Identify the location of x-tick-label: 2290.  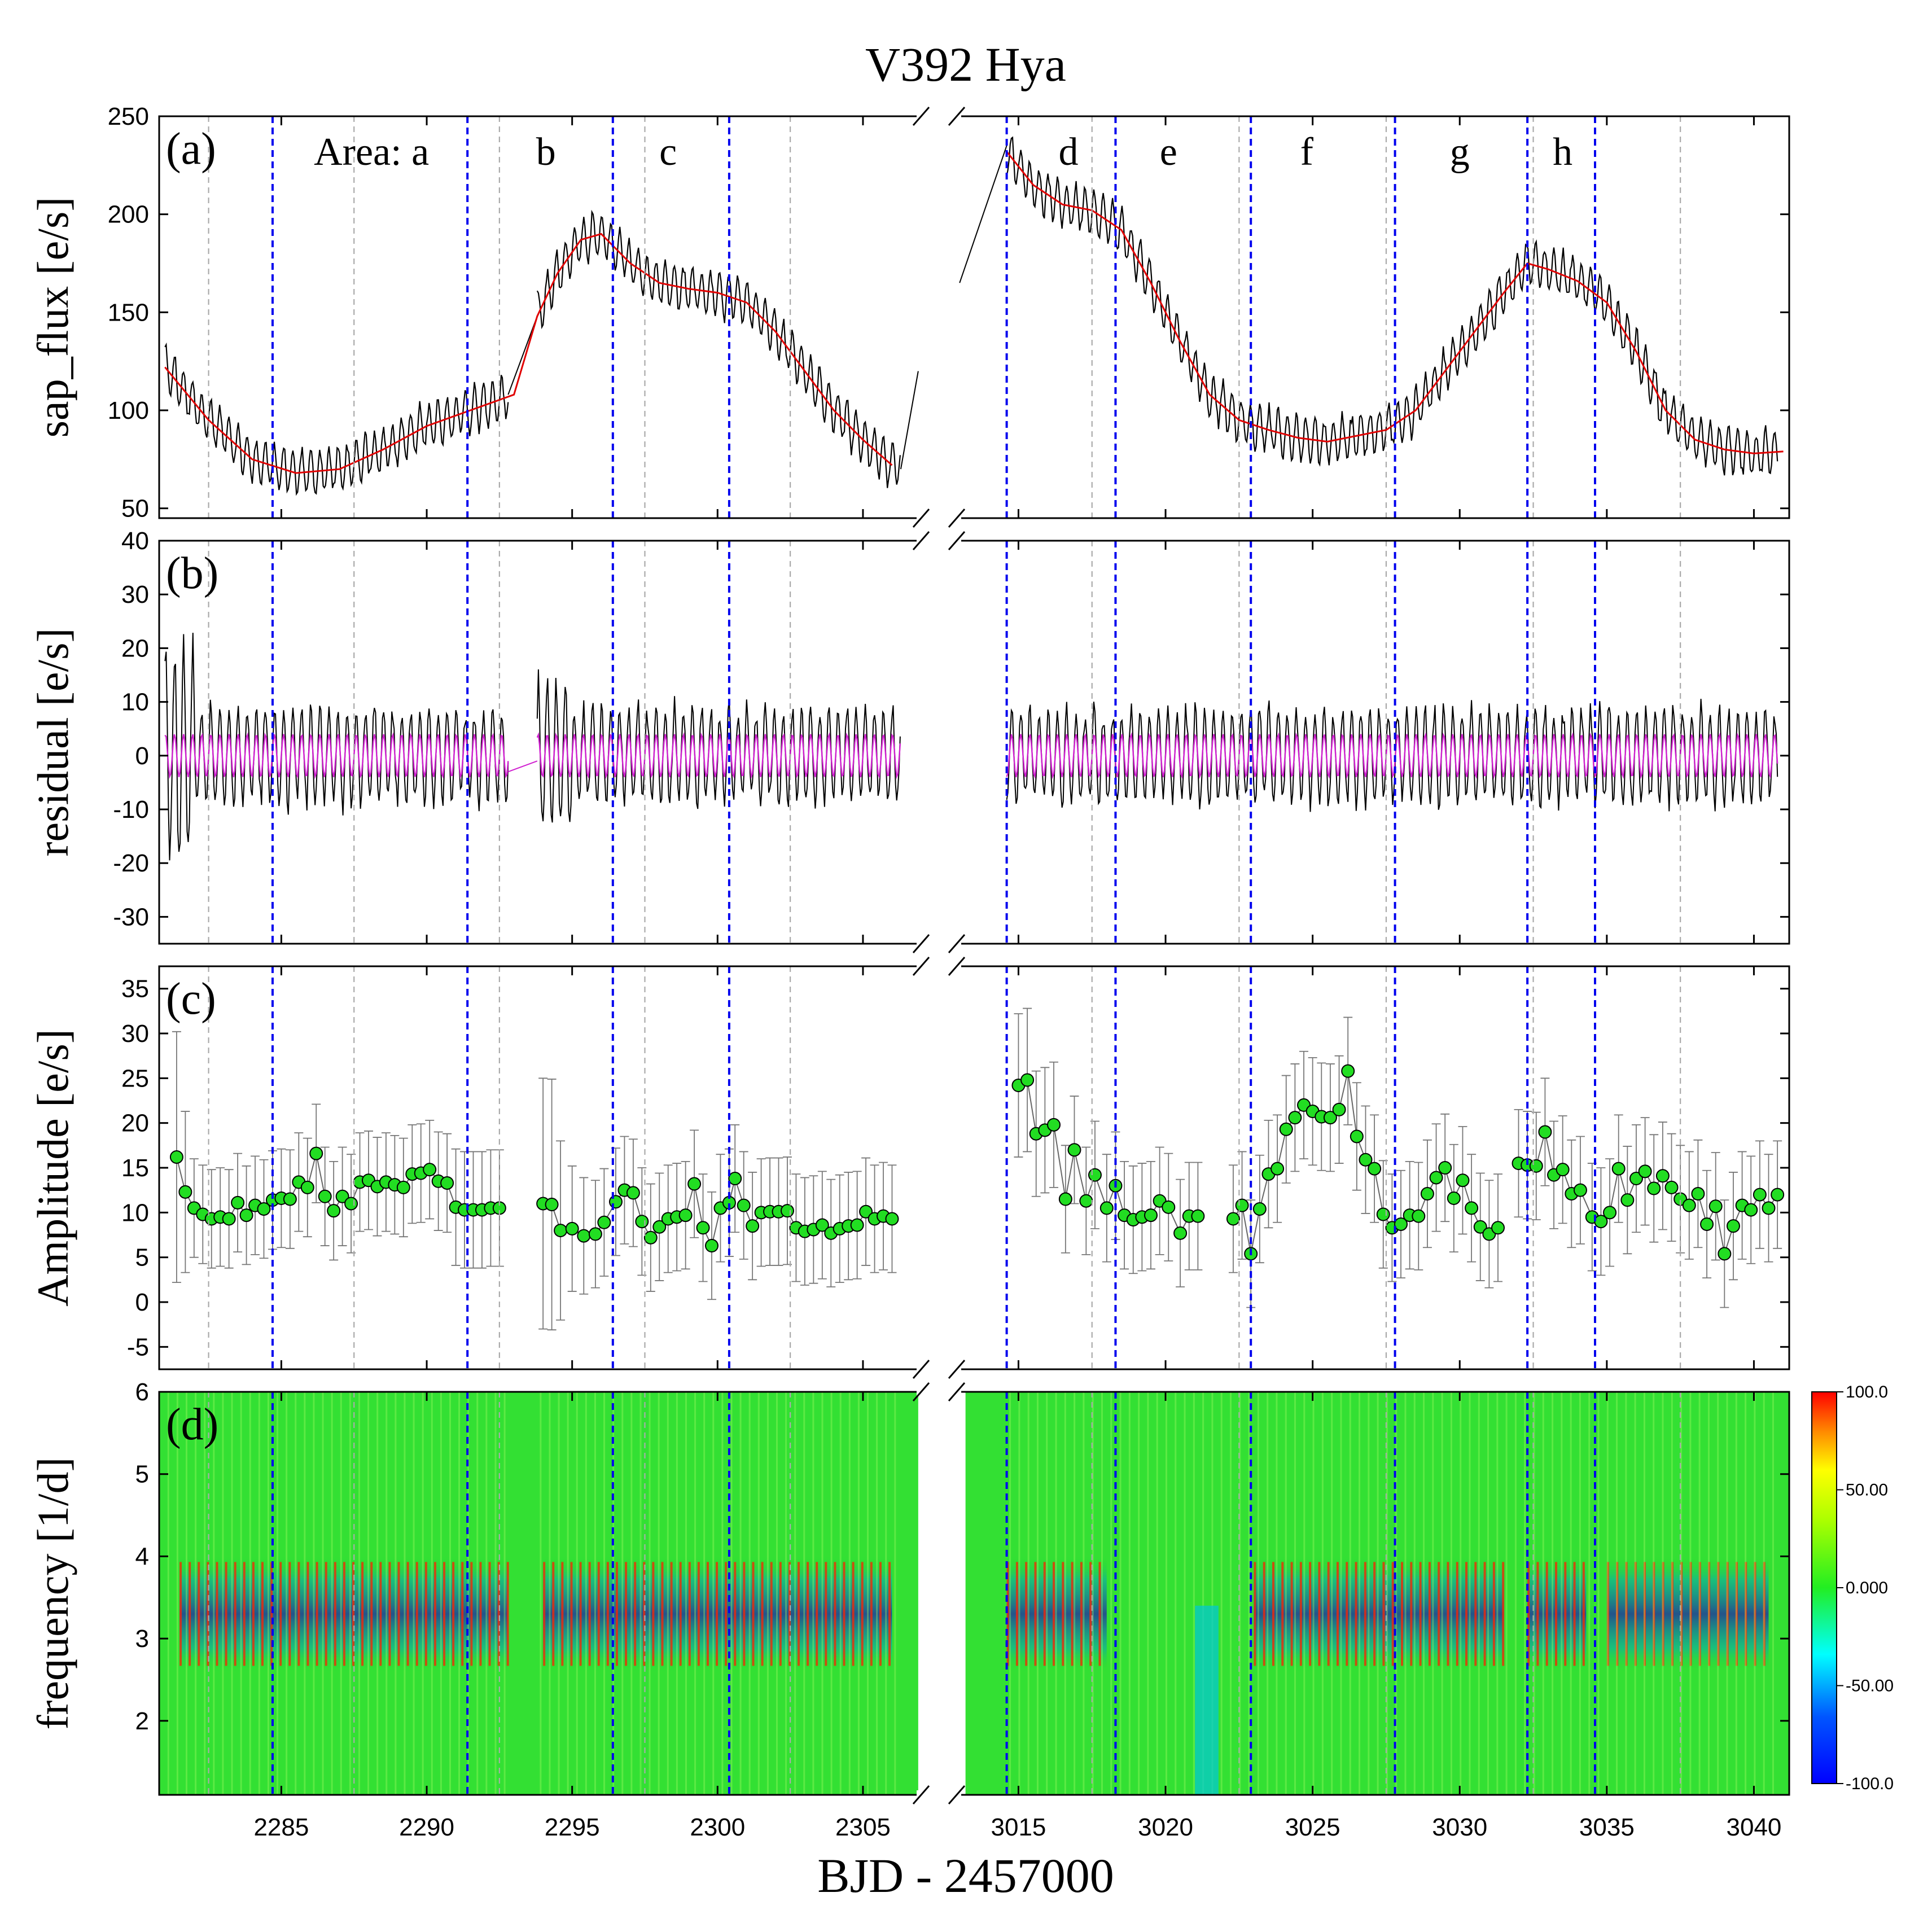
(426, 1827).